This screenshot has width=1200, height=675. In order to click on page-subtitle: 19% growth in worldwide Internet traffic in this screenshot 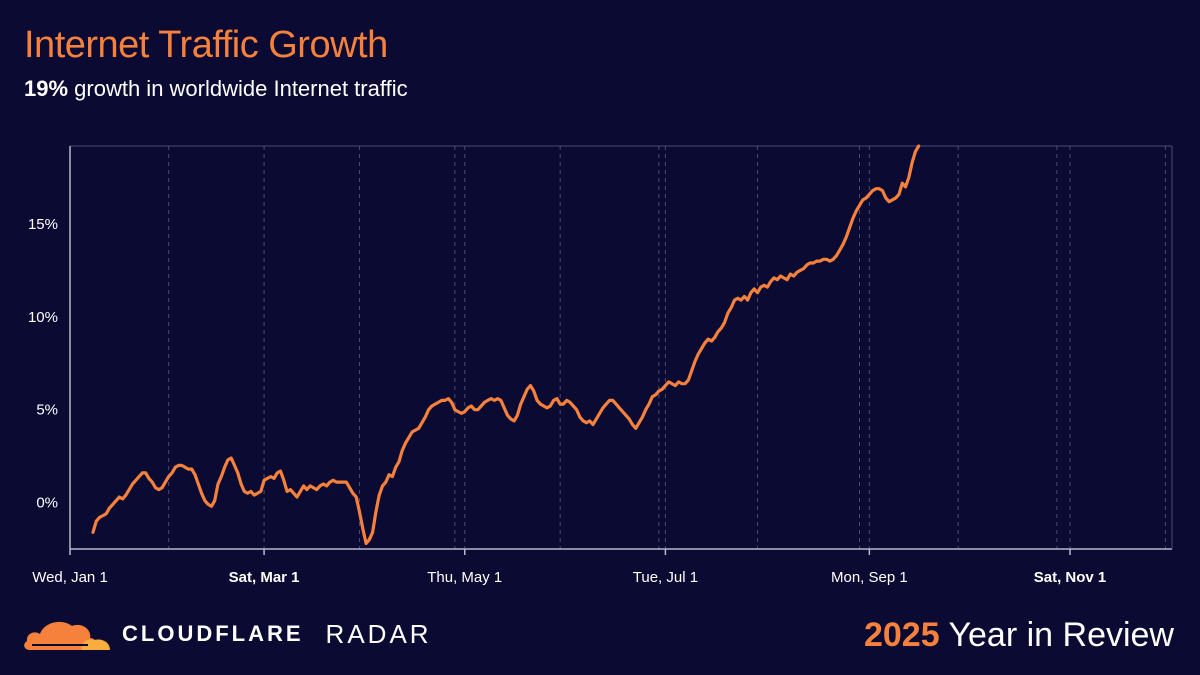, I will do `click(216, 89)`.